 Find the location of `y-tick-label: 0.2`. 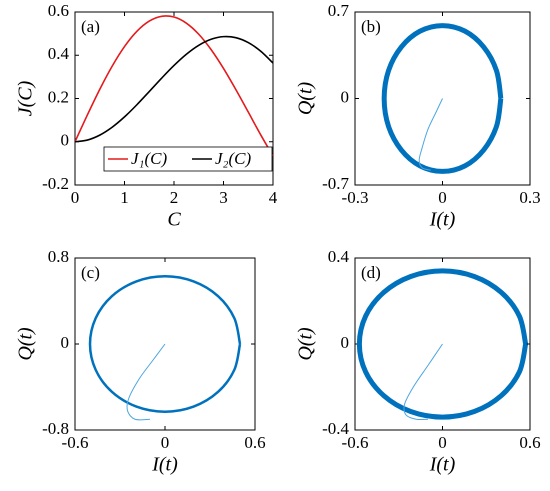

y-tick-label: 0.2 is located at coordinates (58, 96).